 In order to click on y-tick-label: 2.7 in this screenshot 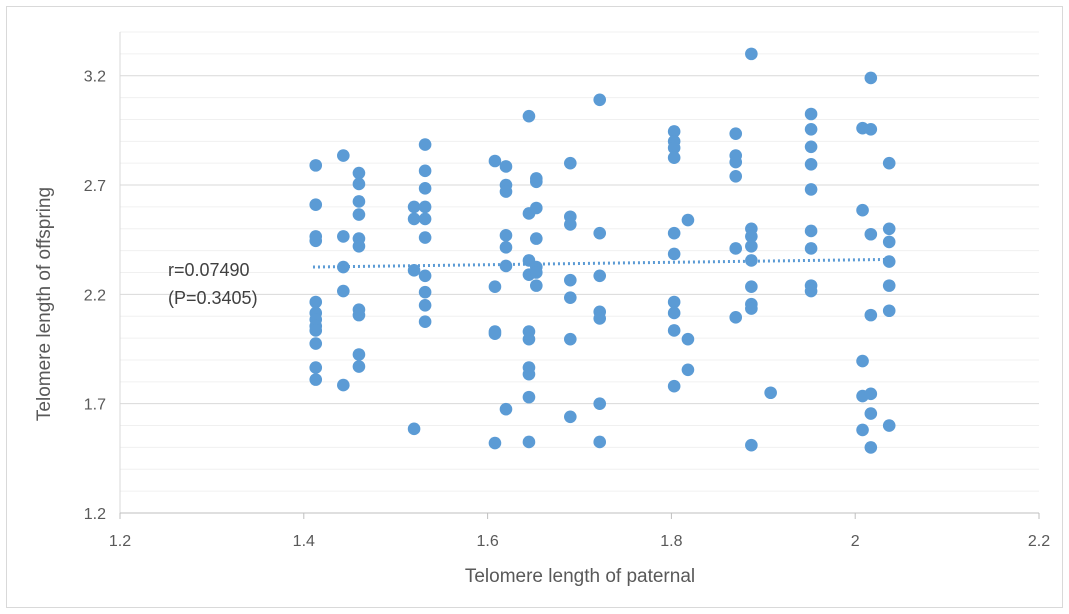, I will do `click(95, 186)`.